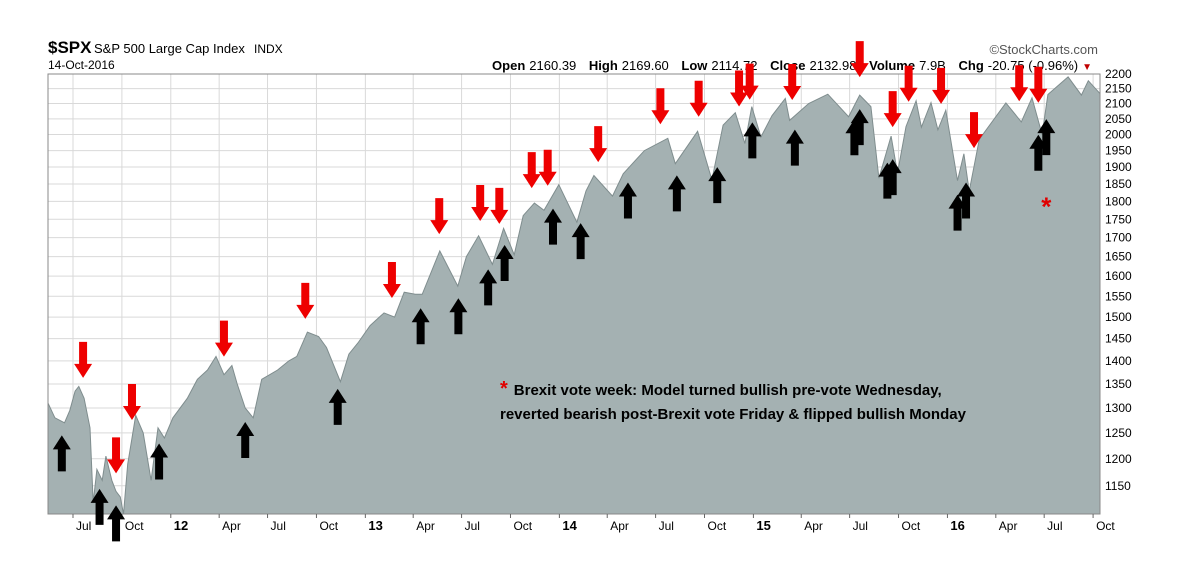  Describe the element at coordinates (603, 65) in the screenshot. I see `high-label: High` at that location.